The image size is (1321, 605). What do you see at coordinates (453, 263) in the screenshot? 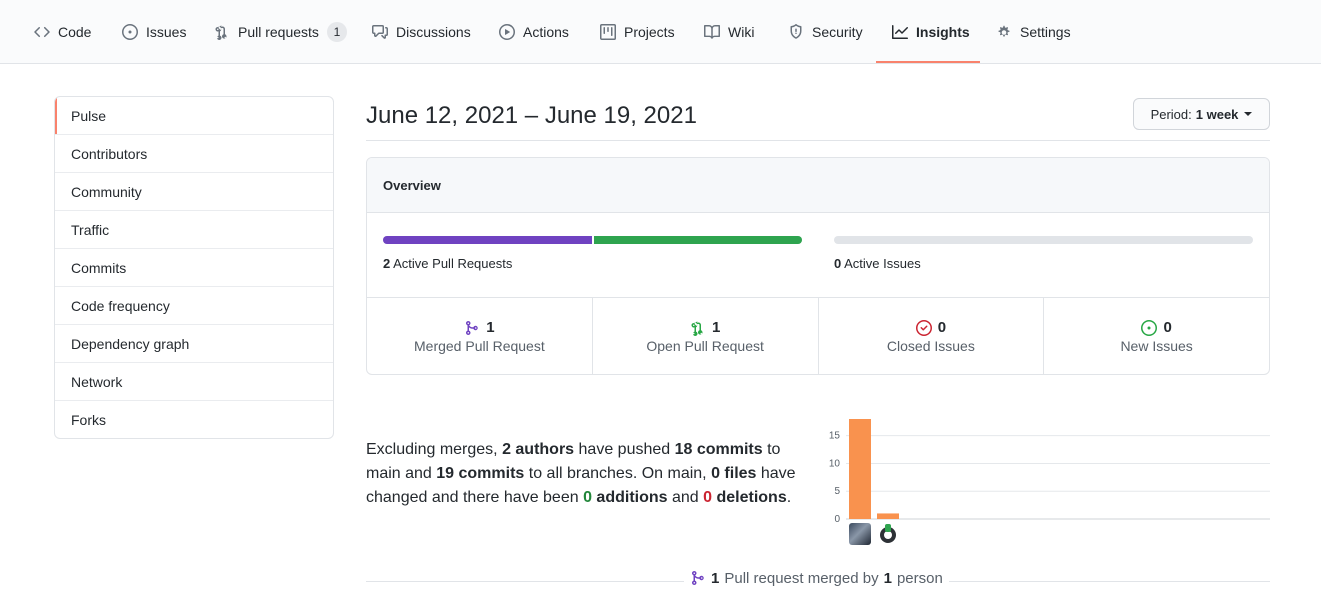
I see `active-pull-requests-label: Active Pull Requests` at bounding box center [453, 263].